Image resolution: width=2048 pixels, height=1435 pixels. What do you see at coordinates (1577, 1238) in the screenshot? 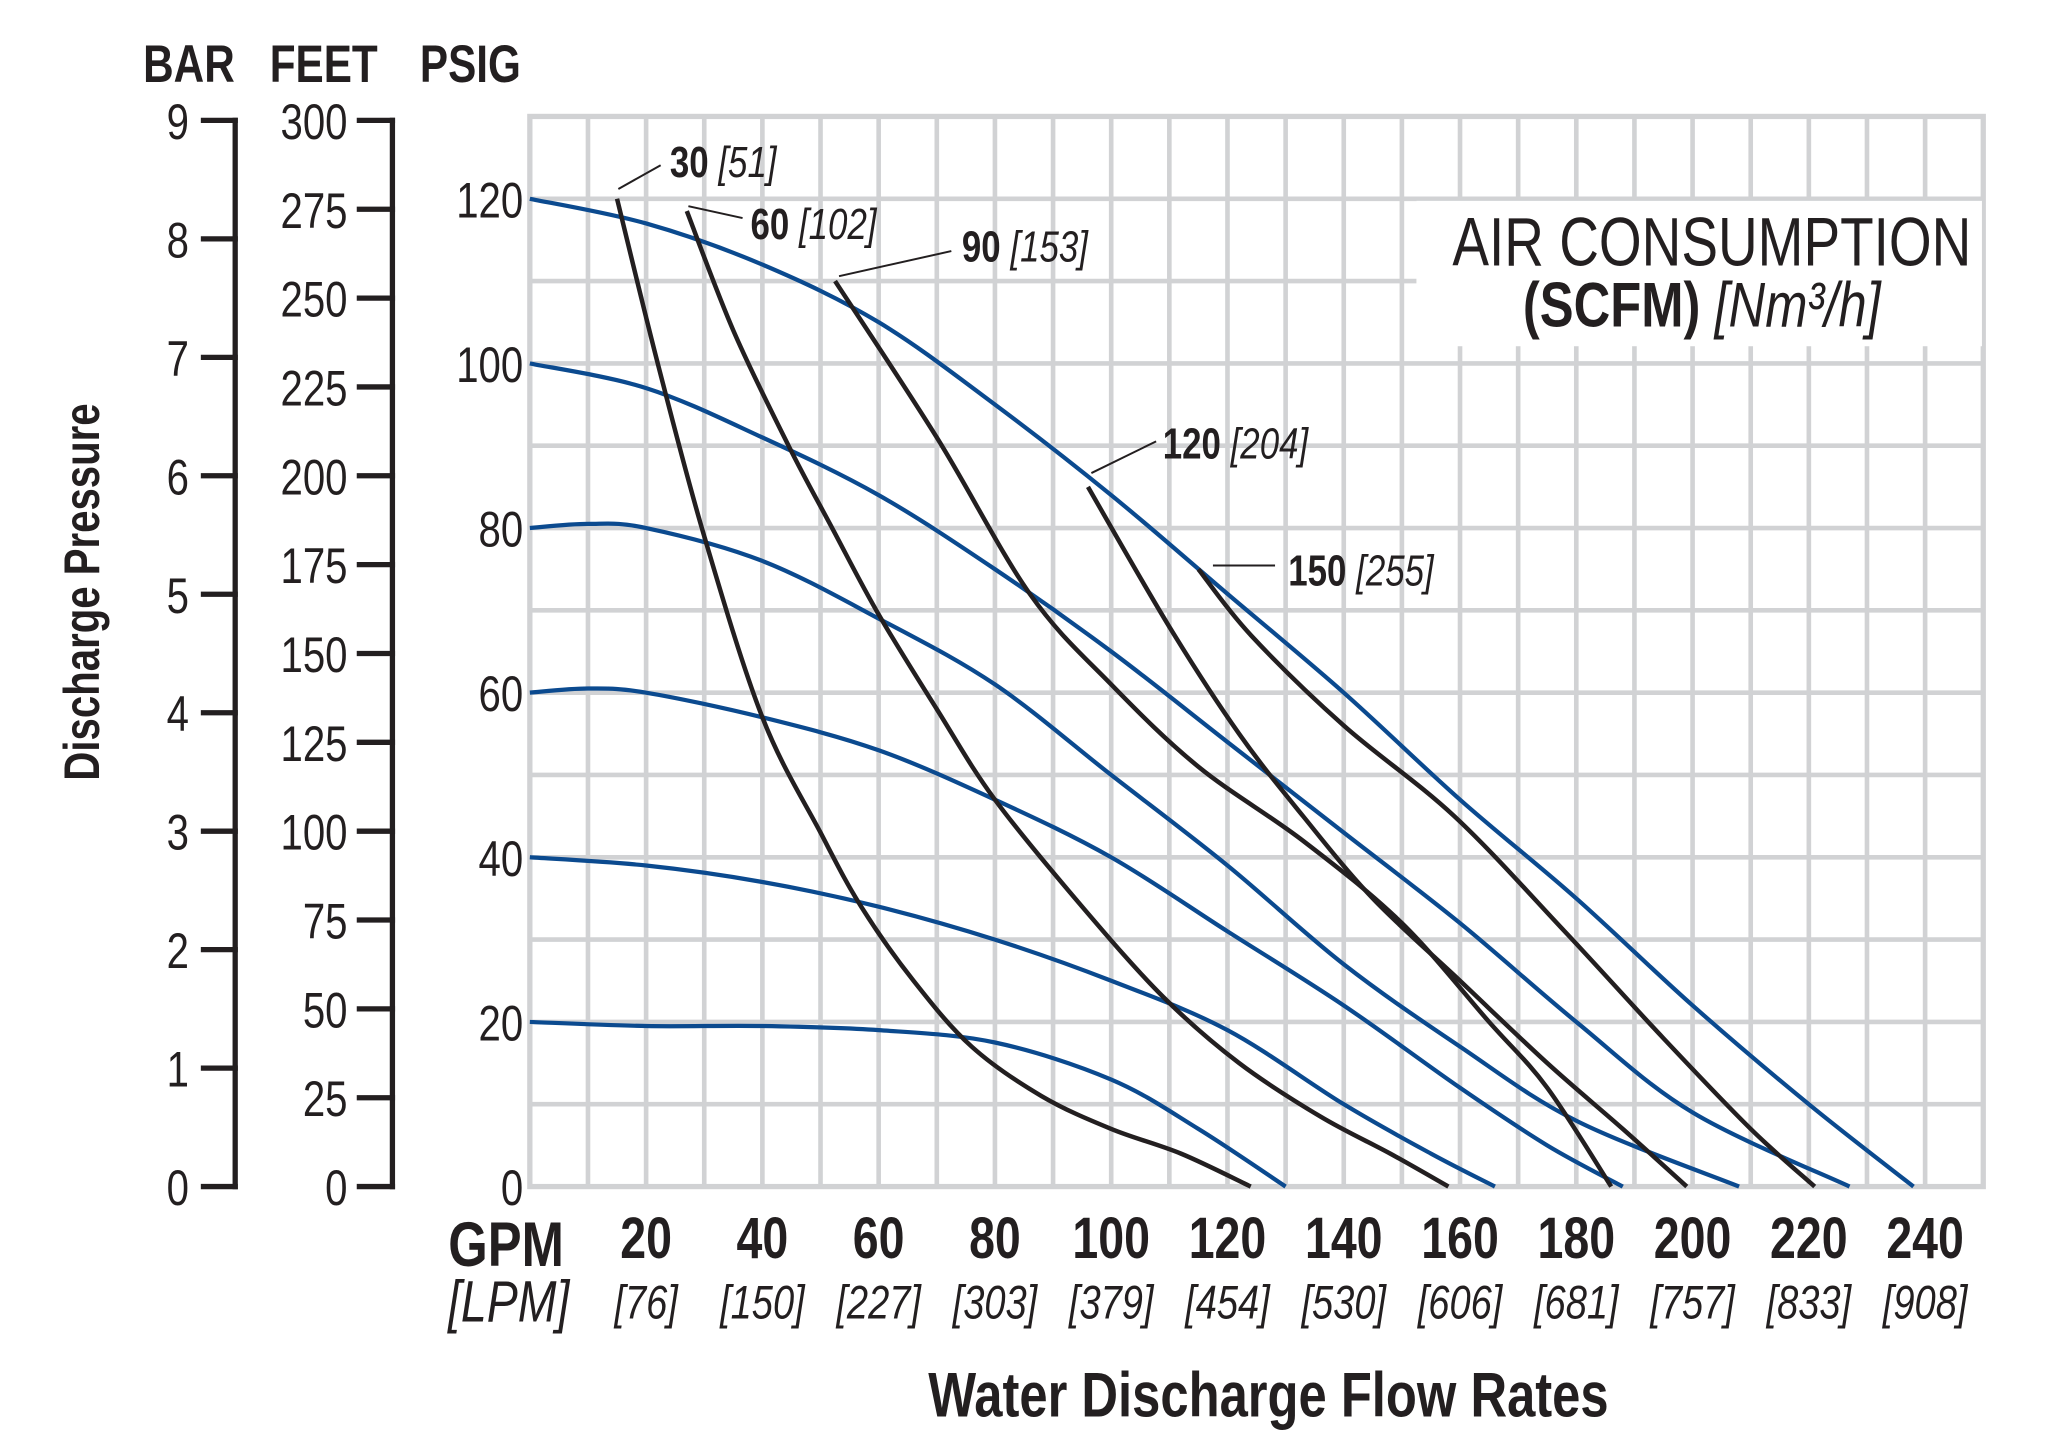
I see `gpm-tick-label: 180` at bounding box center [1577, 1238].